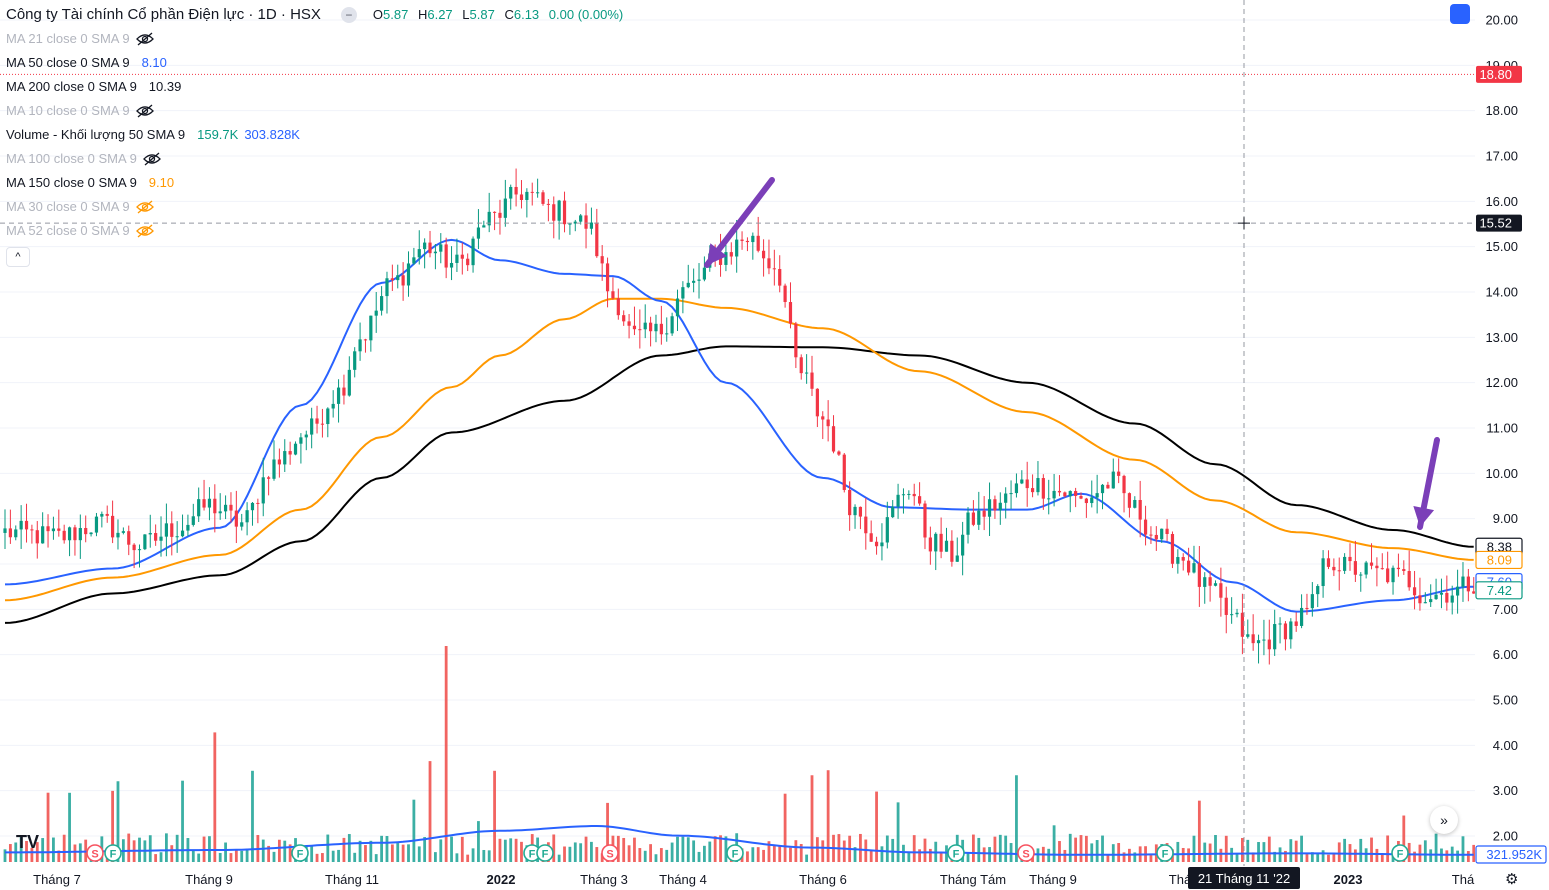  I want to click on event-marker-letter: F, so click(300, 855).